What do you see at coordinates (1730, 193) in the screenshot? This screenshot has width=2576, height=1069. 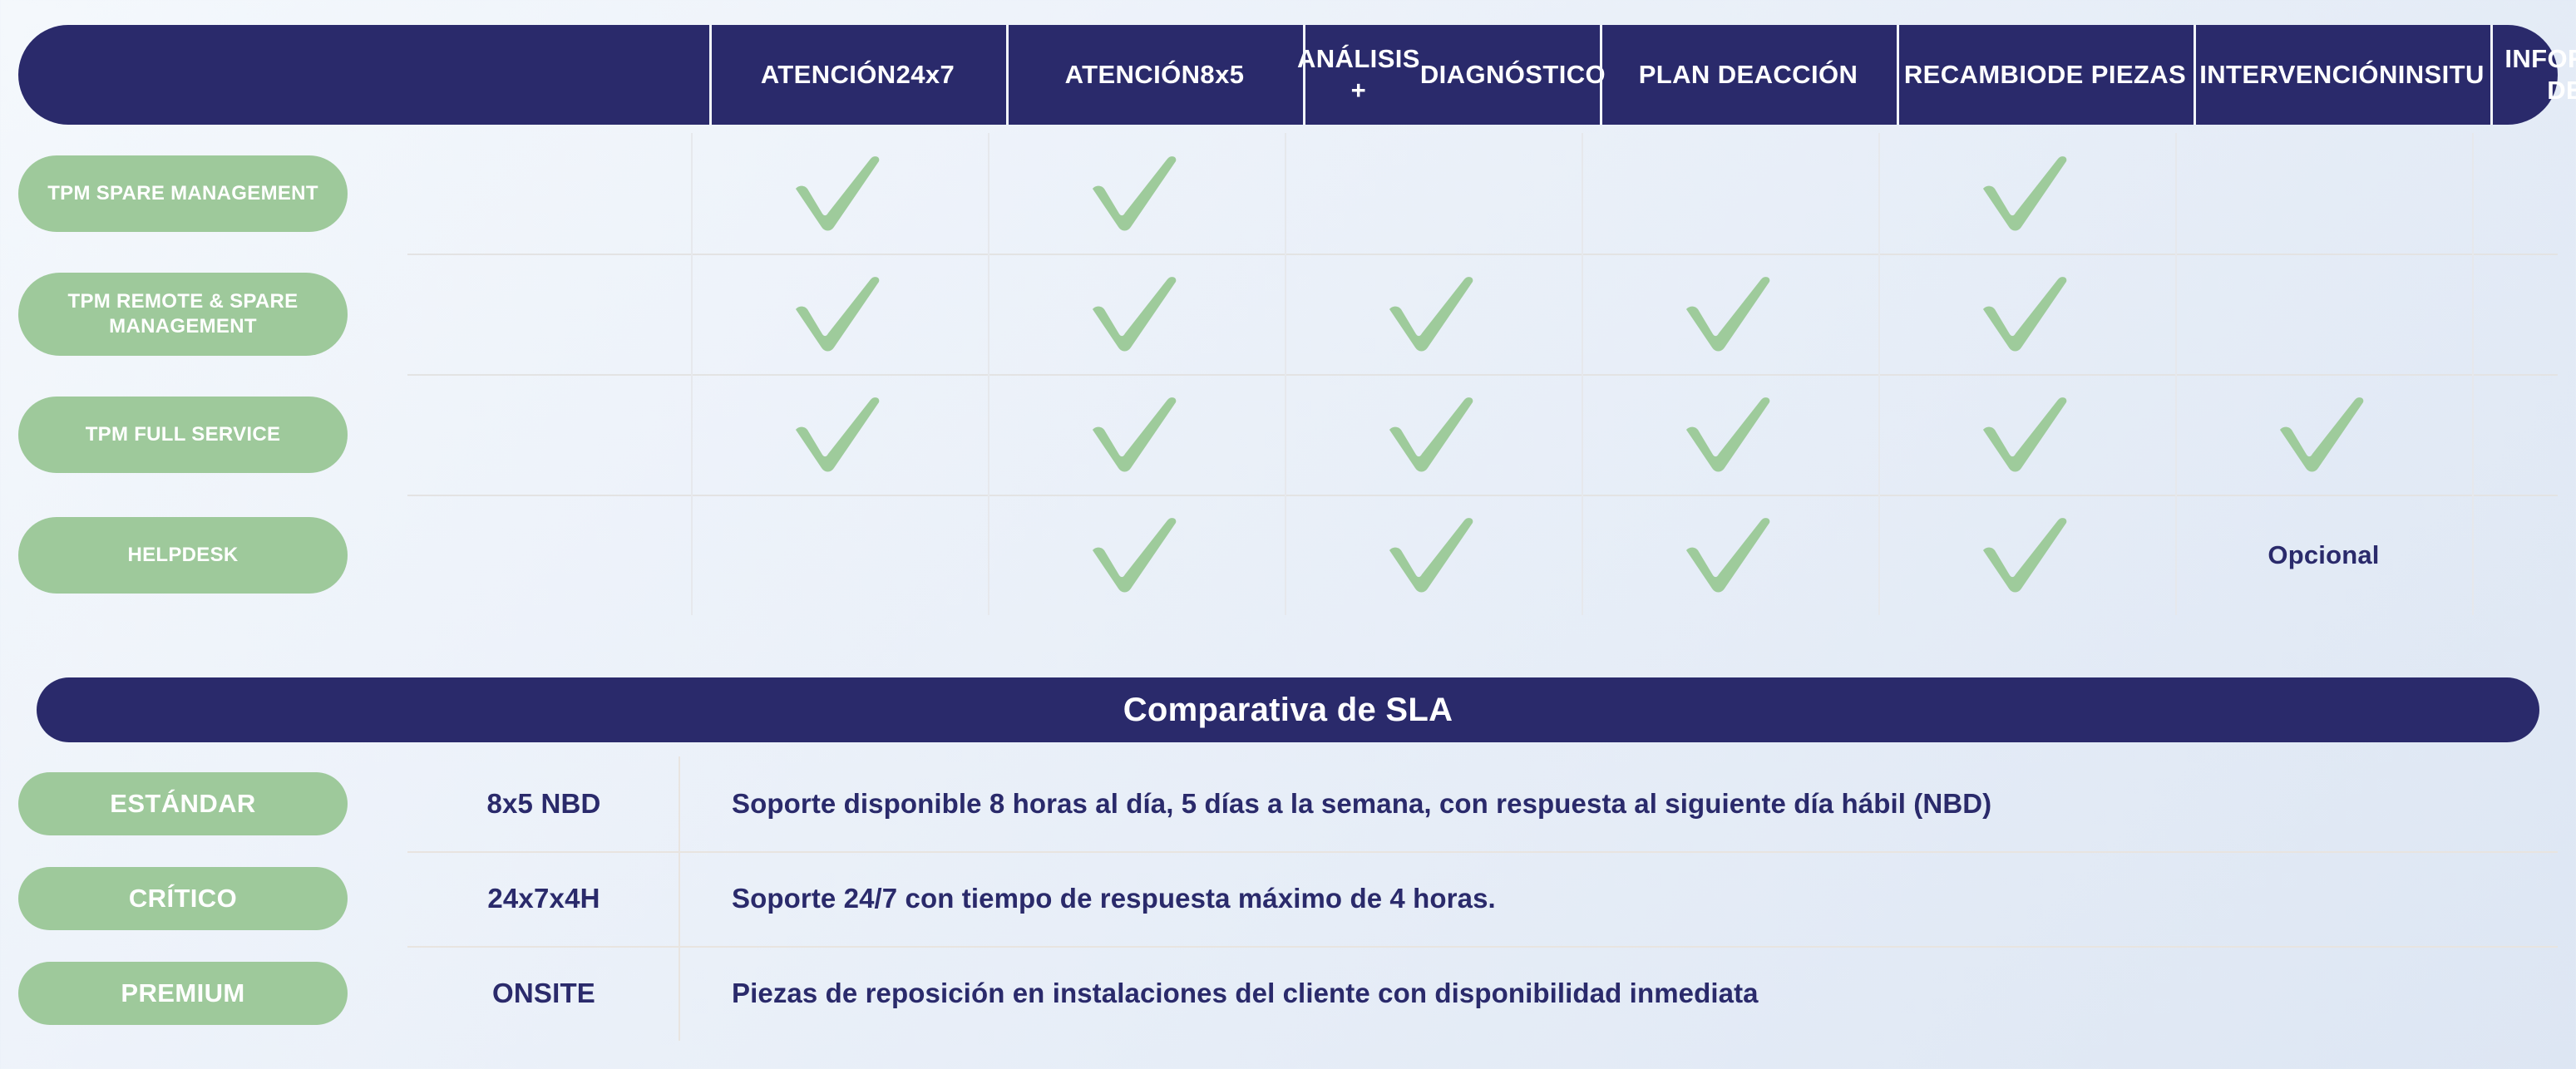 I see `cell-tpm-spare-management-plan-accion-empty` at bounding box center [1730, 193].